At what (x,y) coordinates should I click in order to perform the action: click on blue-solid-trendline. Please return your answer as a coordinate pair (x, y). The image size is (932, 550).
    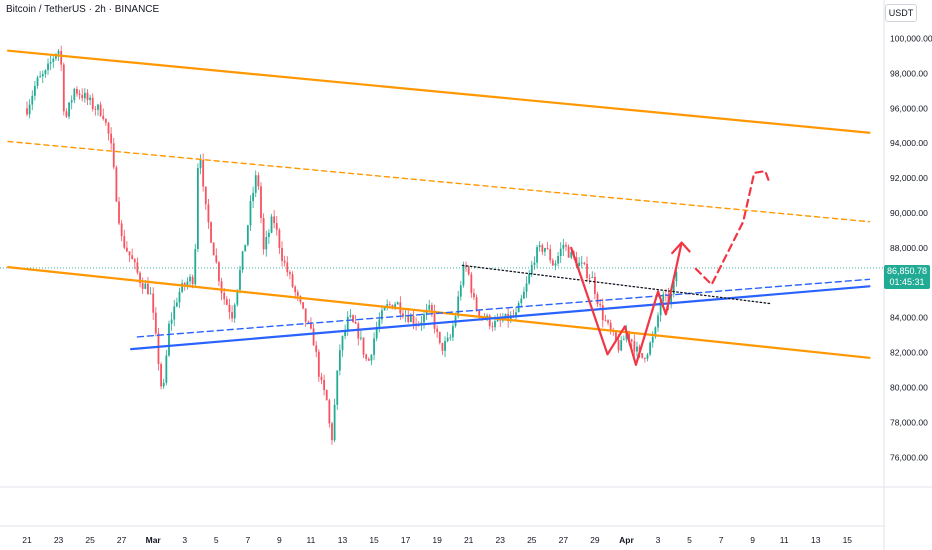
    Looking at the image, I should click on (500, 318).